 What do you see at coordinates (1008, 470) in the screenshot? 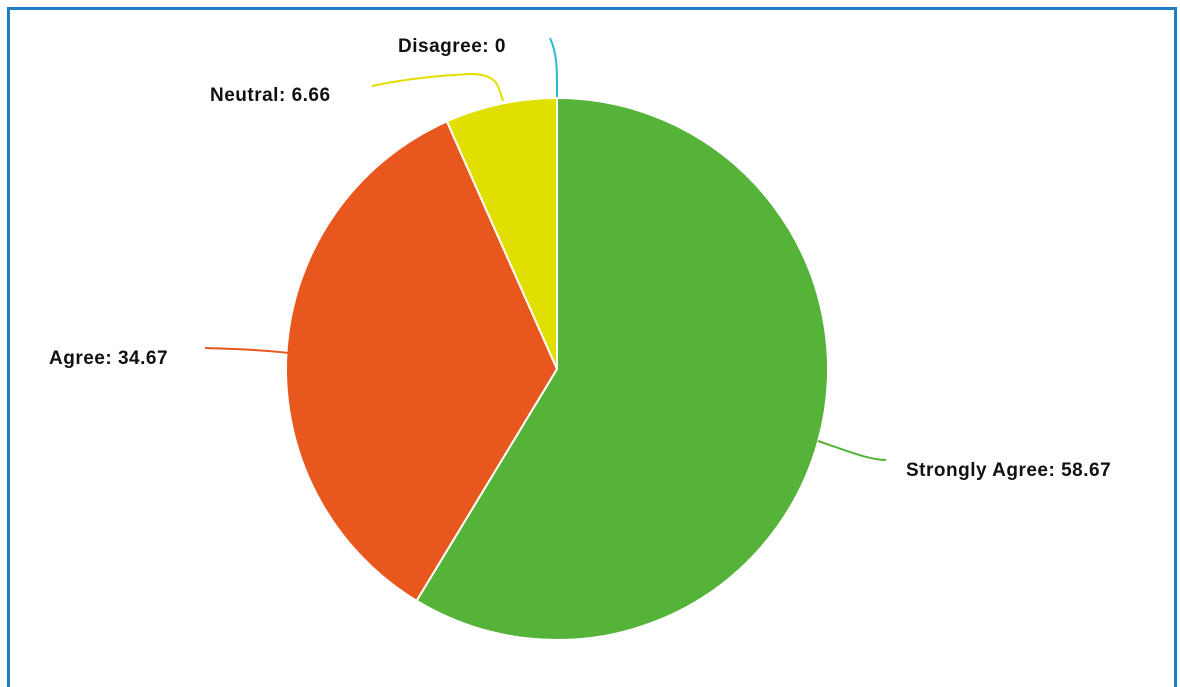
I see `data-label-strongly-agree: Strongly Agree: 58.67` at bounding box center [1008, 470].